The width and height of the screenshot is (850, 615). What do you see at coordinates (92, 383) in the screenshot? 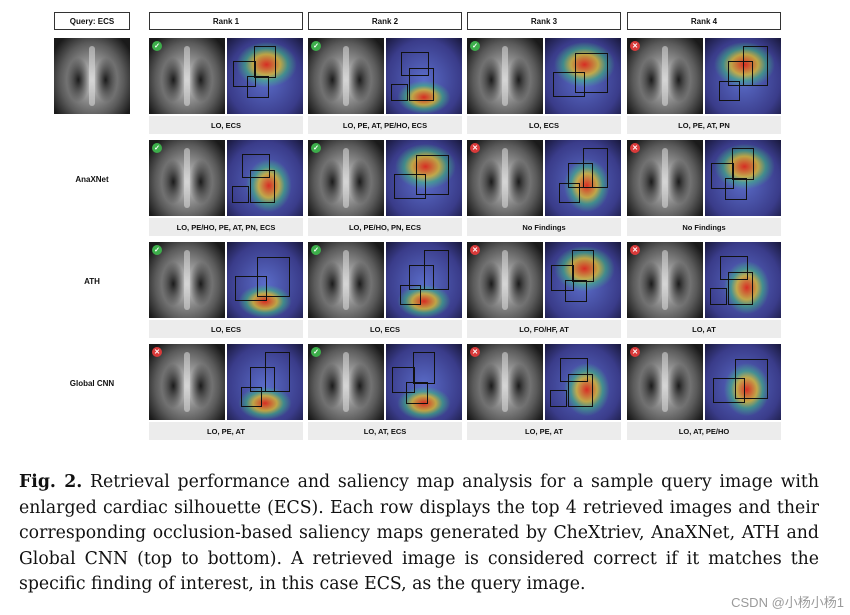
I see `row-label-global-cnn: Global CNN` at bounding box center [92, 383].